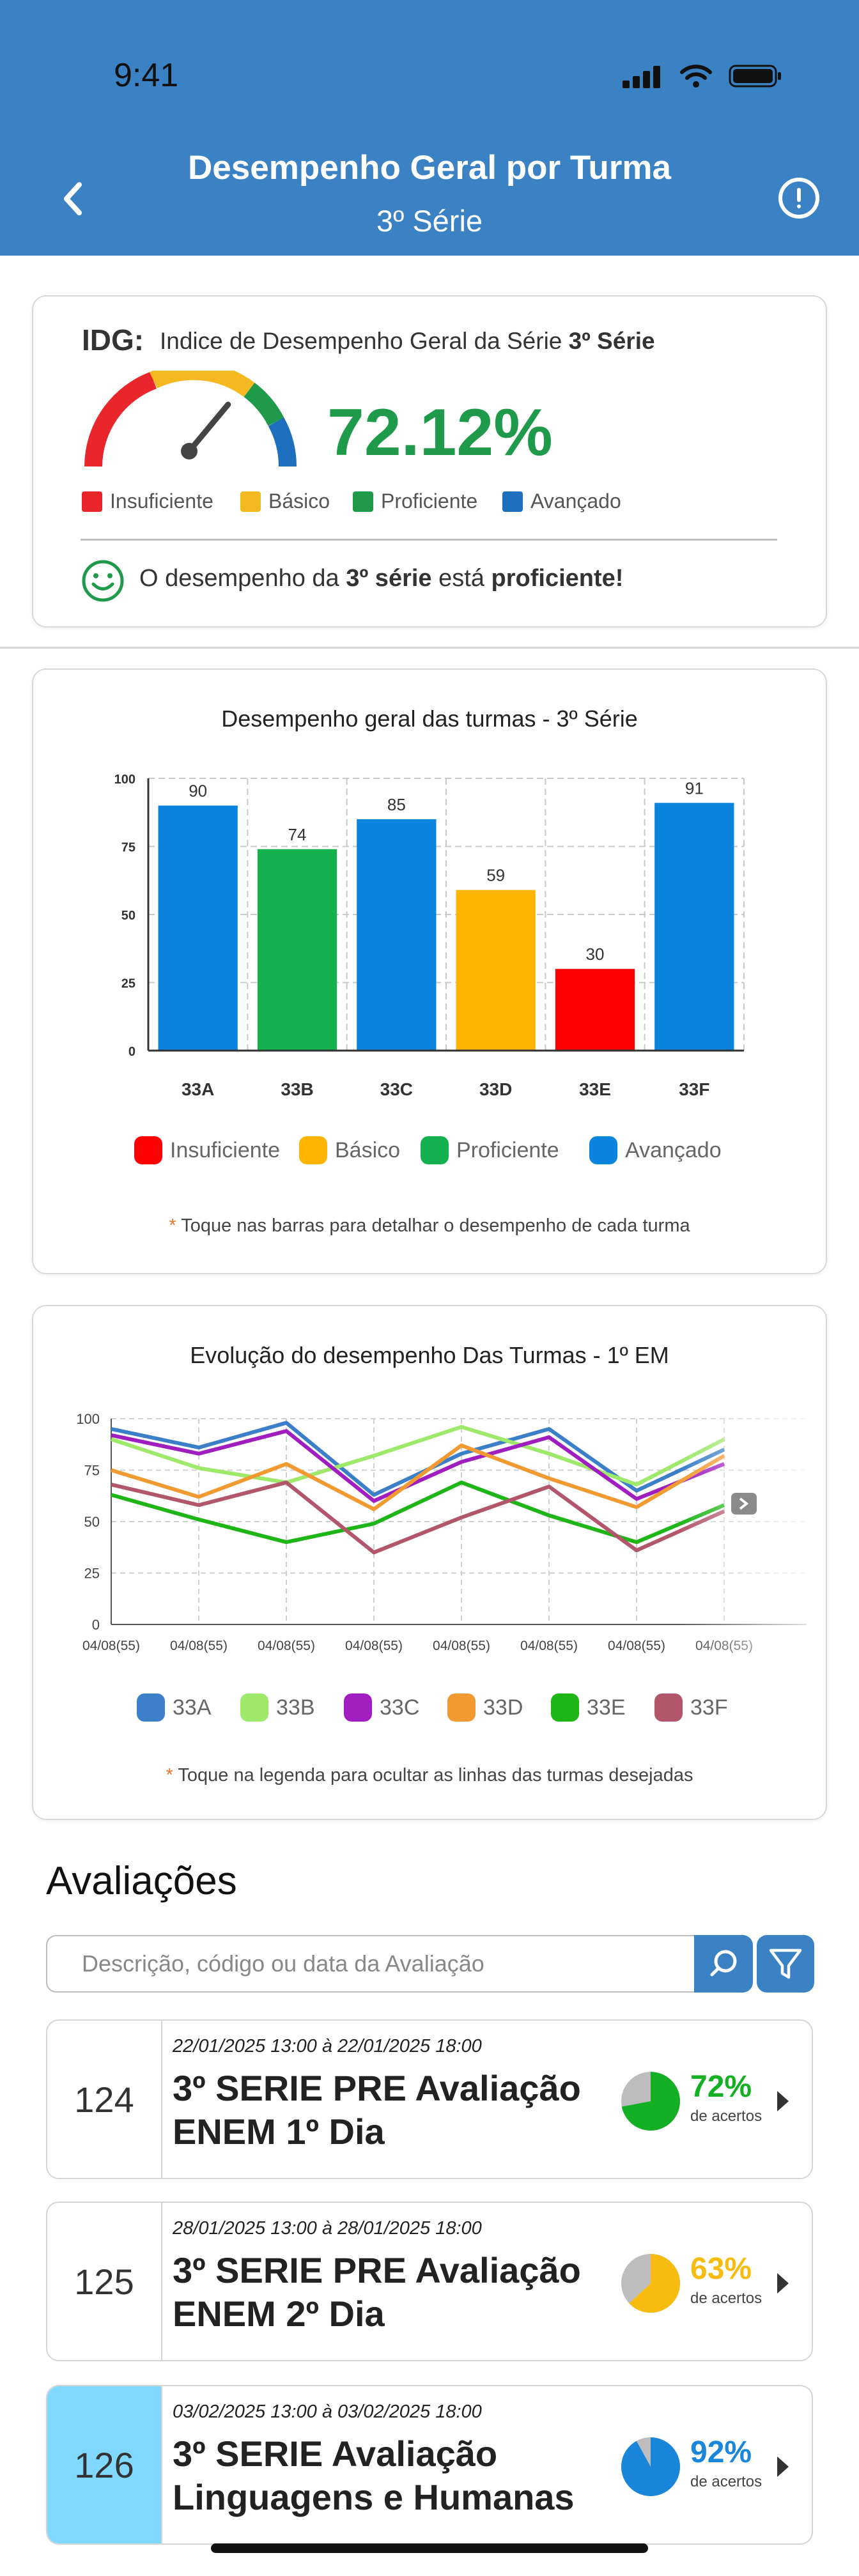  Describe the element at coordinates (650, 2466) in the screenshot. I see `score-pie-chart` at that location.